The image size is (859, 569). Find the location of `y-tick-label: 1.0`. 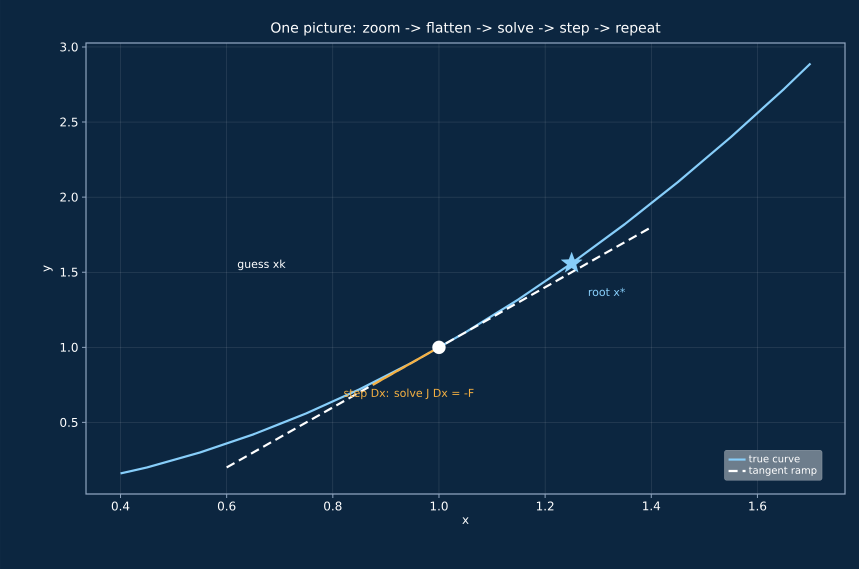

y-tick-label: 1.0 is located at coordinates (69, 347).